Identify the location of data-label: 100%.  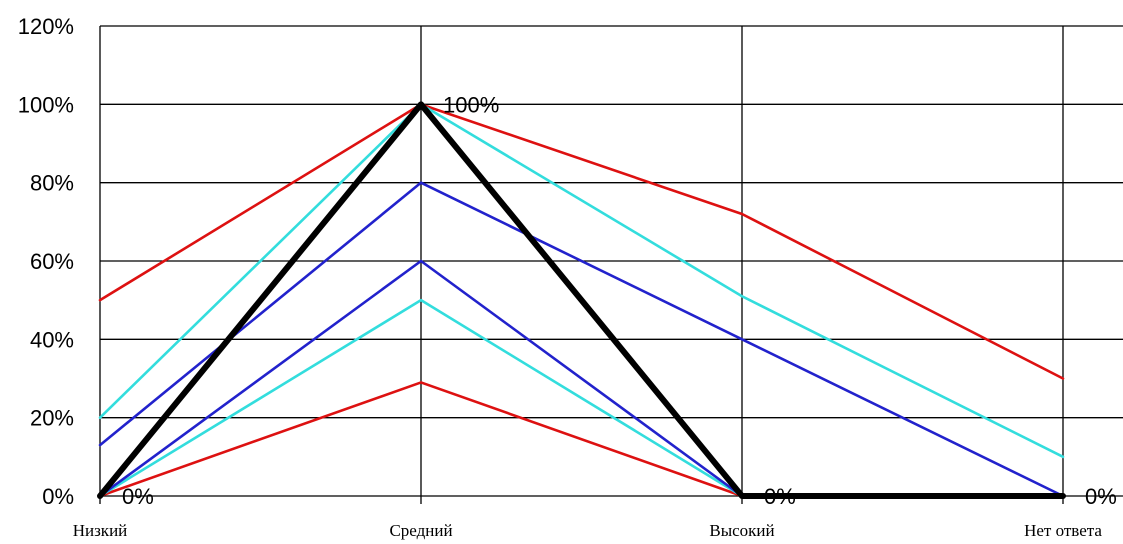
(471, 104).